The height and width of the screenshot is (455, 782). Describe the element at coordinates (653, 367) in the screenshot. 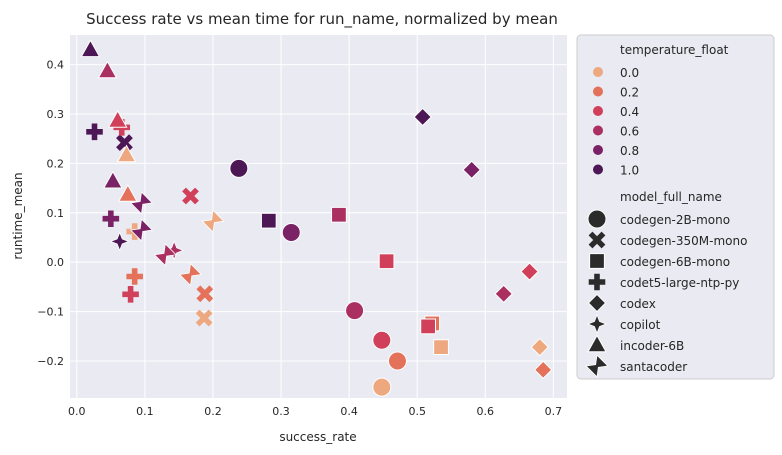

I see `legend-style-label: santacoder` at that location.